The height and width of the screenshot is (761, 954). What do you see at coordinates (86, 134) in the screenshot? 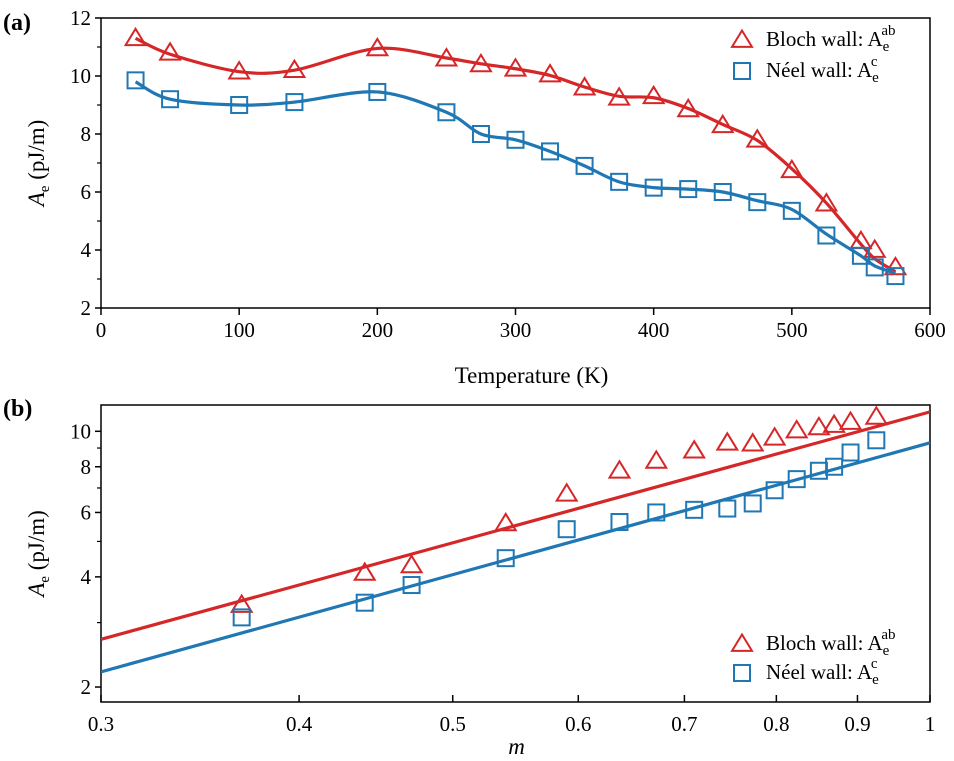
I see `y-tick-label: 8` at bounding box center [86, 134].